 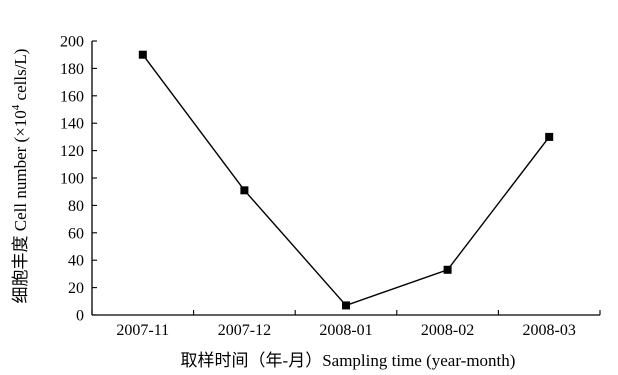 What do you see at coordinates (142, 330) in the screenshot?
I see `x-tick-label: 2007-11` at bounding box center [142, 330].